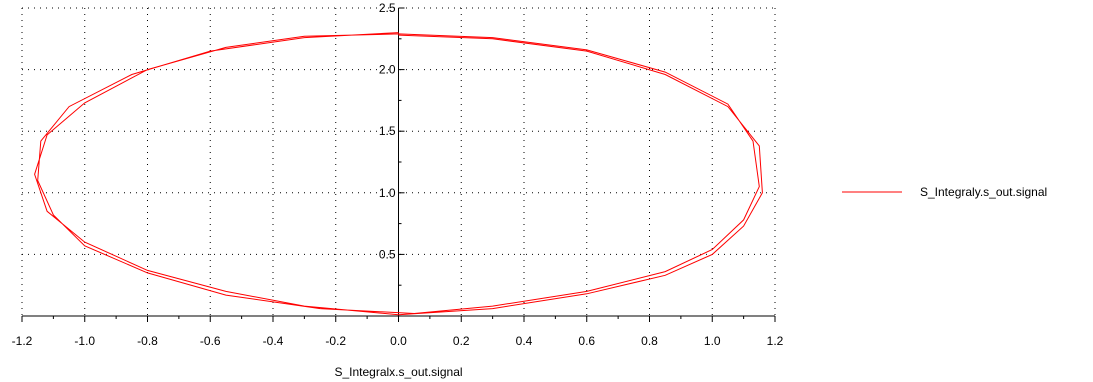 The image size is (1093, 382). Describe the element at coordinates (387, 254) in the screenshot. I see `y-tick-label: 0.5` at that location.